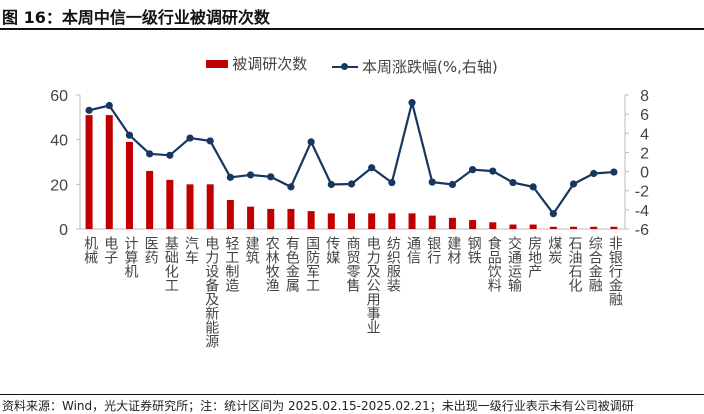  Describe the element at coordinates (372, 168) in the screenshot. I see `line-point-电力及公用事业` at that location.